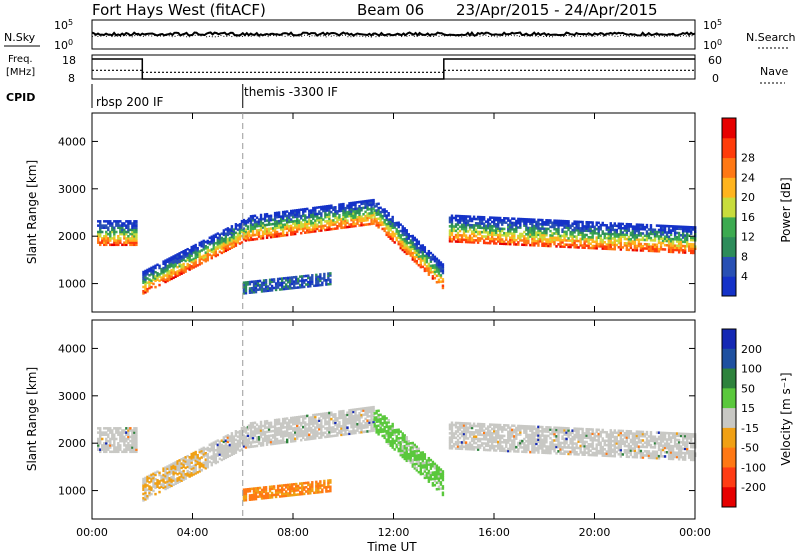 The width and height of the screenshot is (800, 554). Describe the element at coordinates (20, 97) in the screenshot. I see `cpid-label: CPID` at that location.